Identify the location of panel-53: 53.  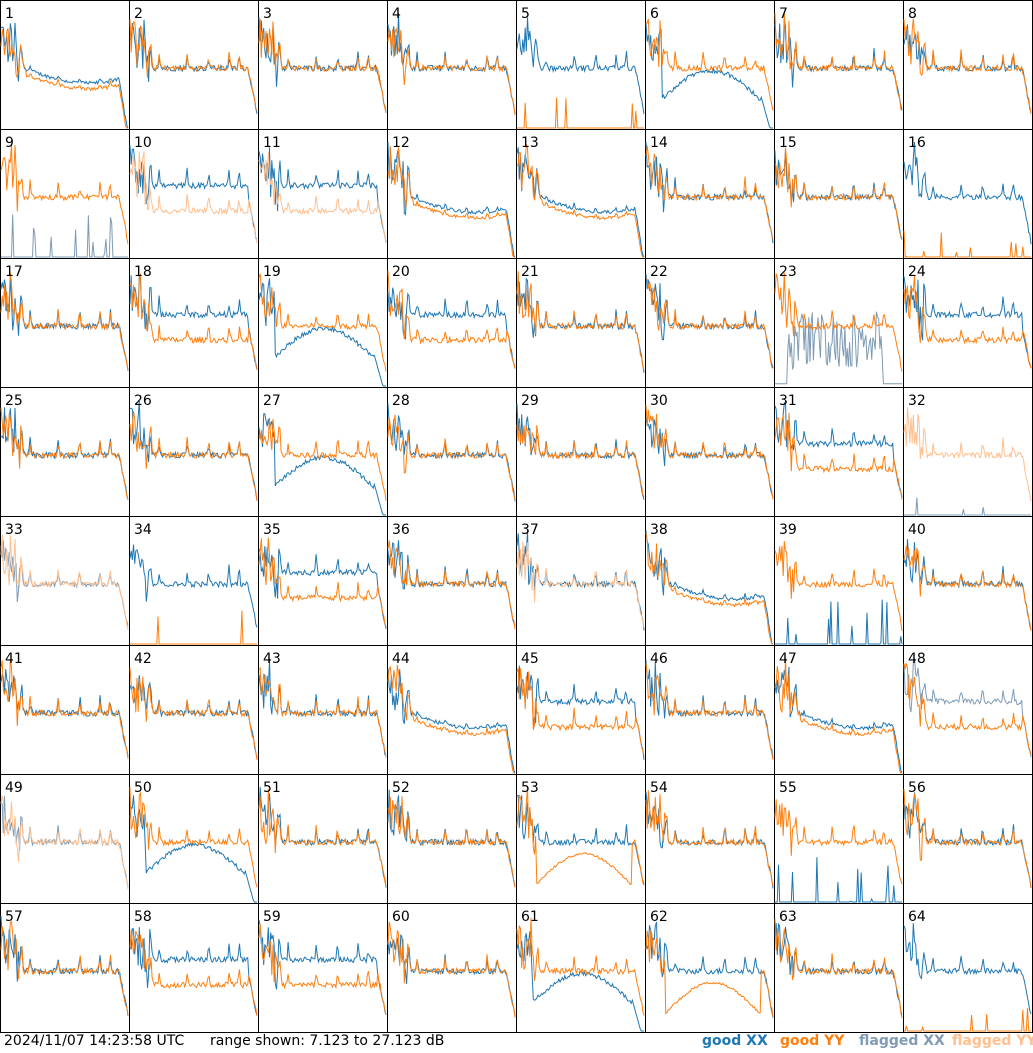
(581, 839).